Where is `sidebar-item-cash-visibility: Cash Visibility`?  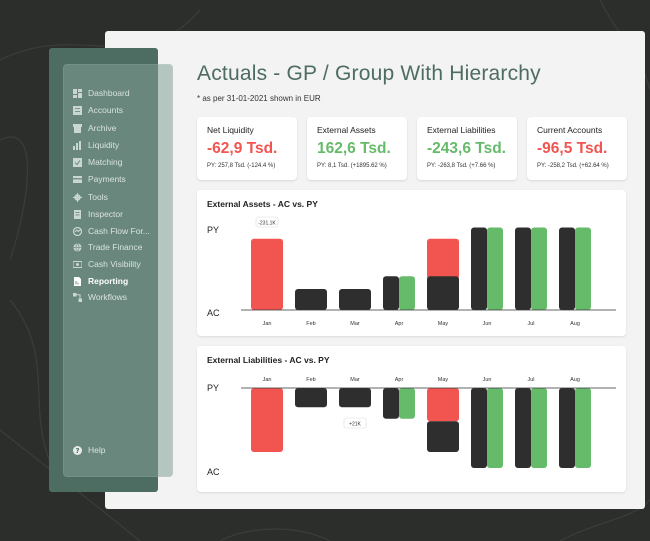
sidebar-item-cash-visibility: Cash Visibility is located at coordinates (121, 264).